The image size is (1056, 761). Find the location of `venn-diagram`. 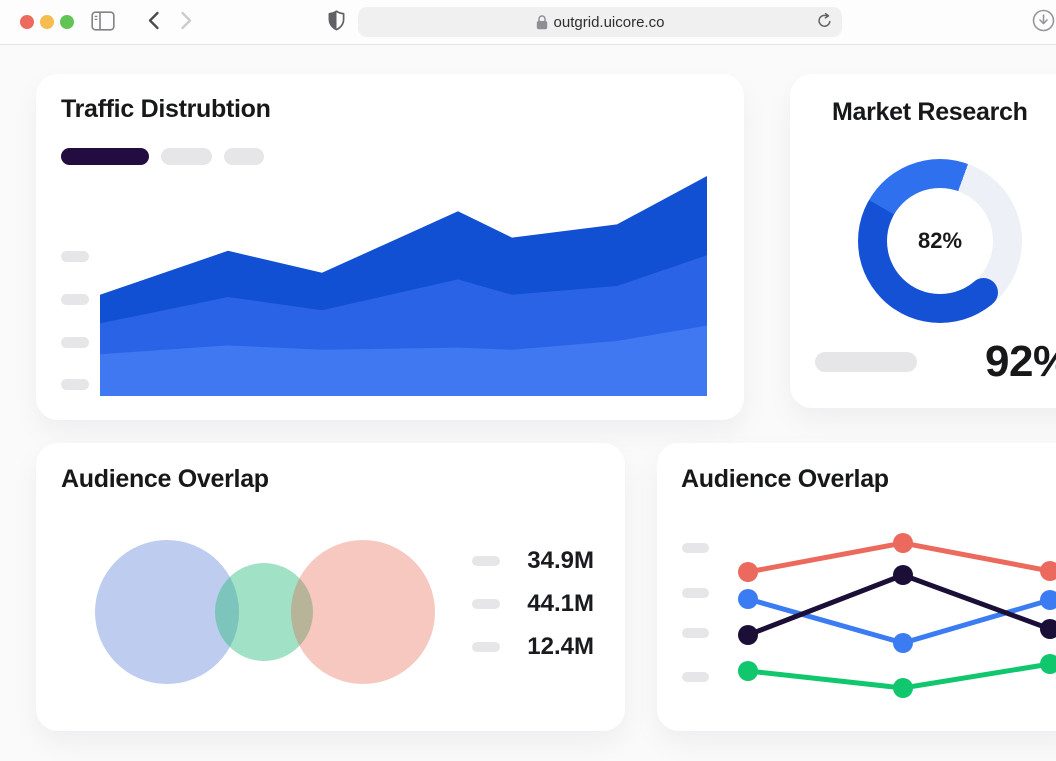

venn-diagram is located at coordinates (265, 612).